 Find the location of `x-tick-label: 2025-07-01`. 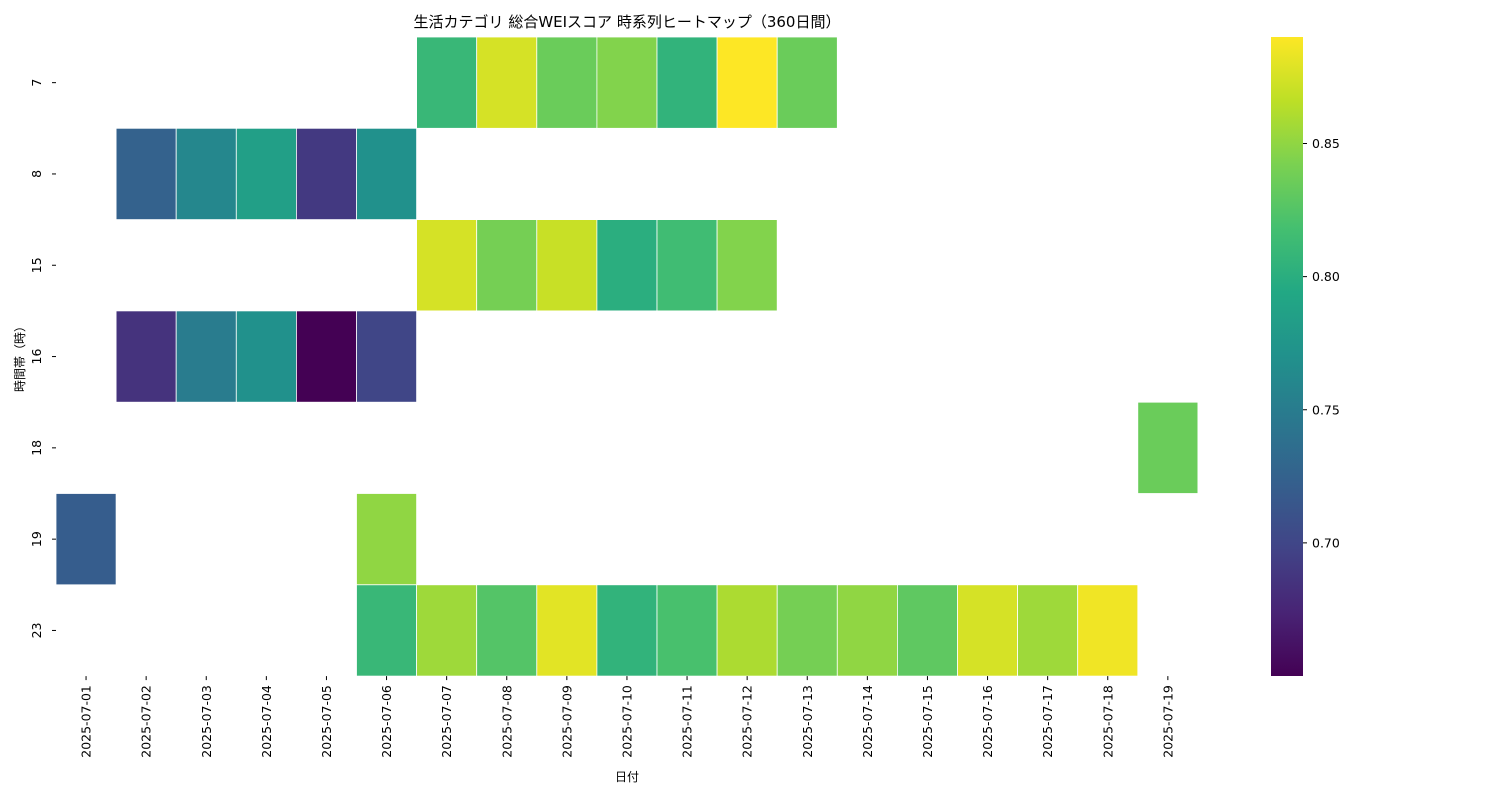

x-tick-label: 2025-07-01 is located at coordinates (86, 721).